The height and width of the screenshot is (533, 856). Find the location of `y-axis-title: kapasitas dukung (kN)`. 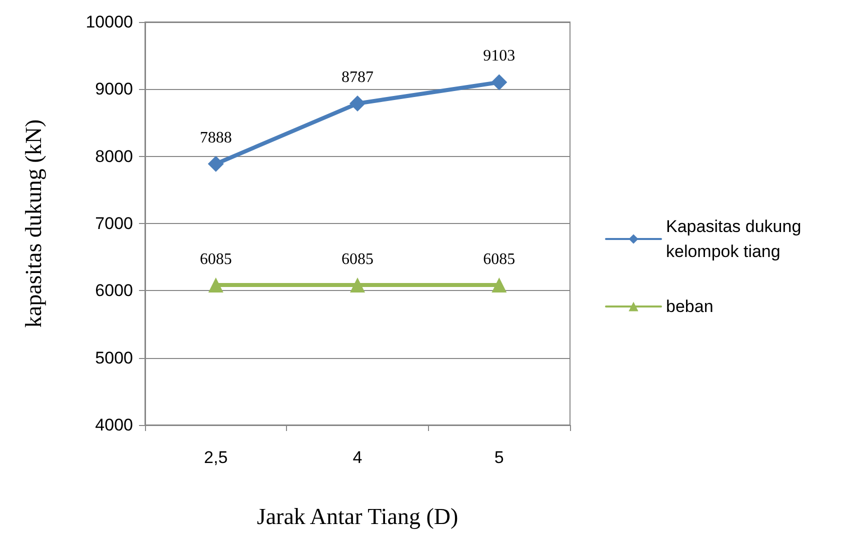

y-axis-title: kapasitas dukung (kN) is located at coordinates (33, 223).